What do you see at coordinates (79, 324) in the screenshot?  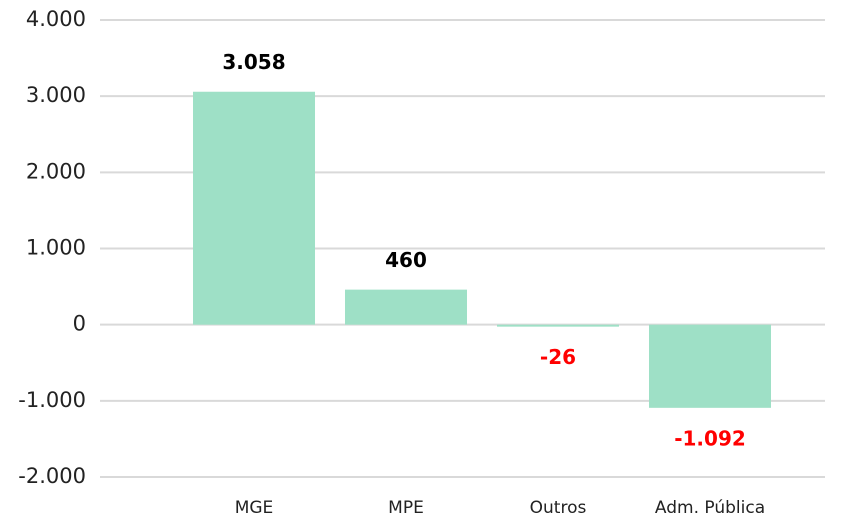 I see `y-tick-label: 0` at bounding box center [79, 324].